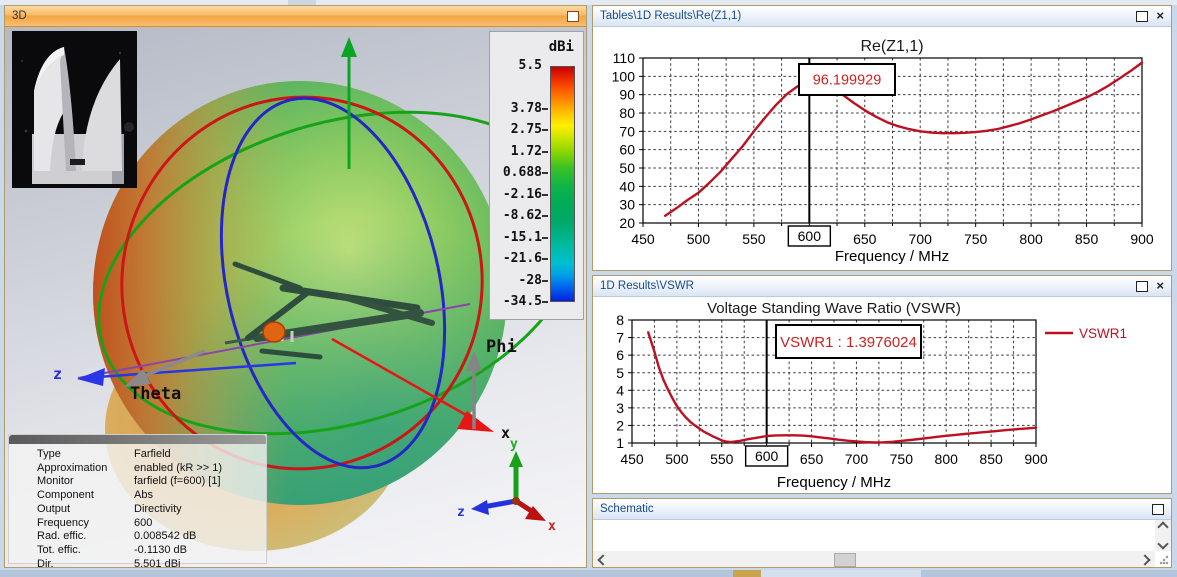  I want to click on info-label: Approximation, so click(72, 467).